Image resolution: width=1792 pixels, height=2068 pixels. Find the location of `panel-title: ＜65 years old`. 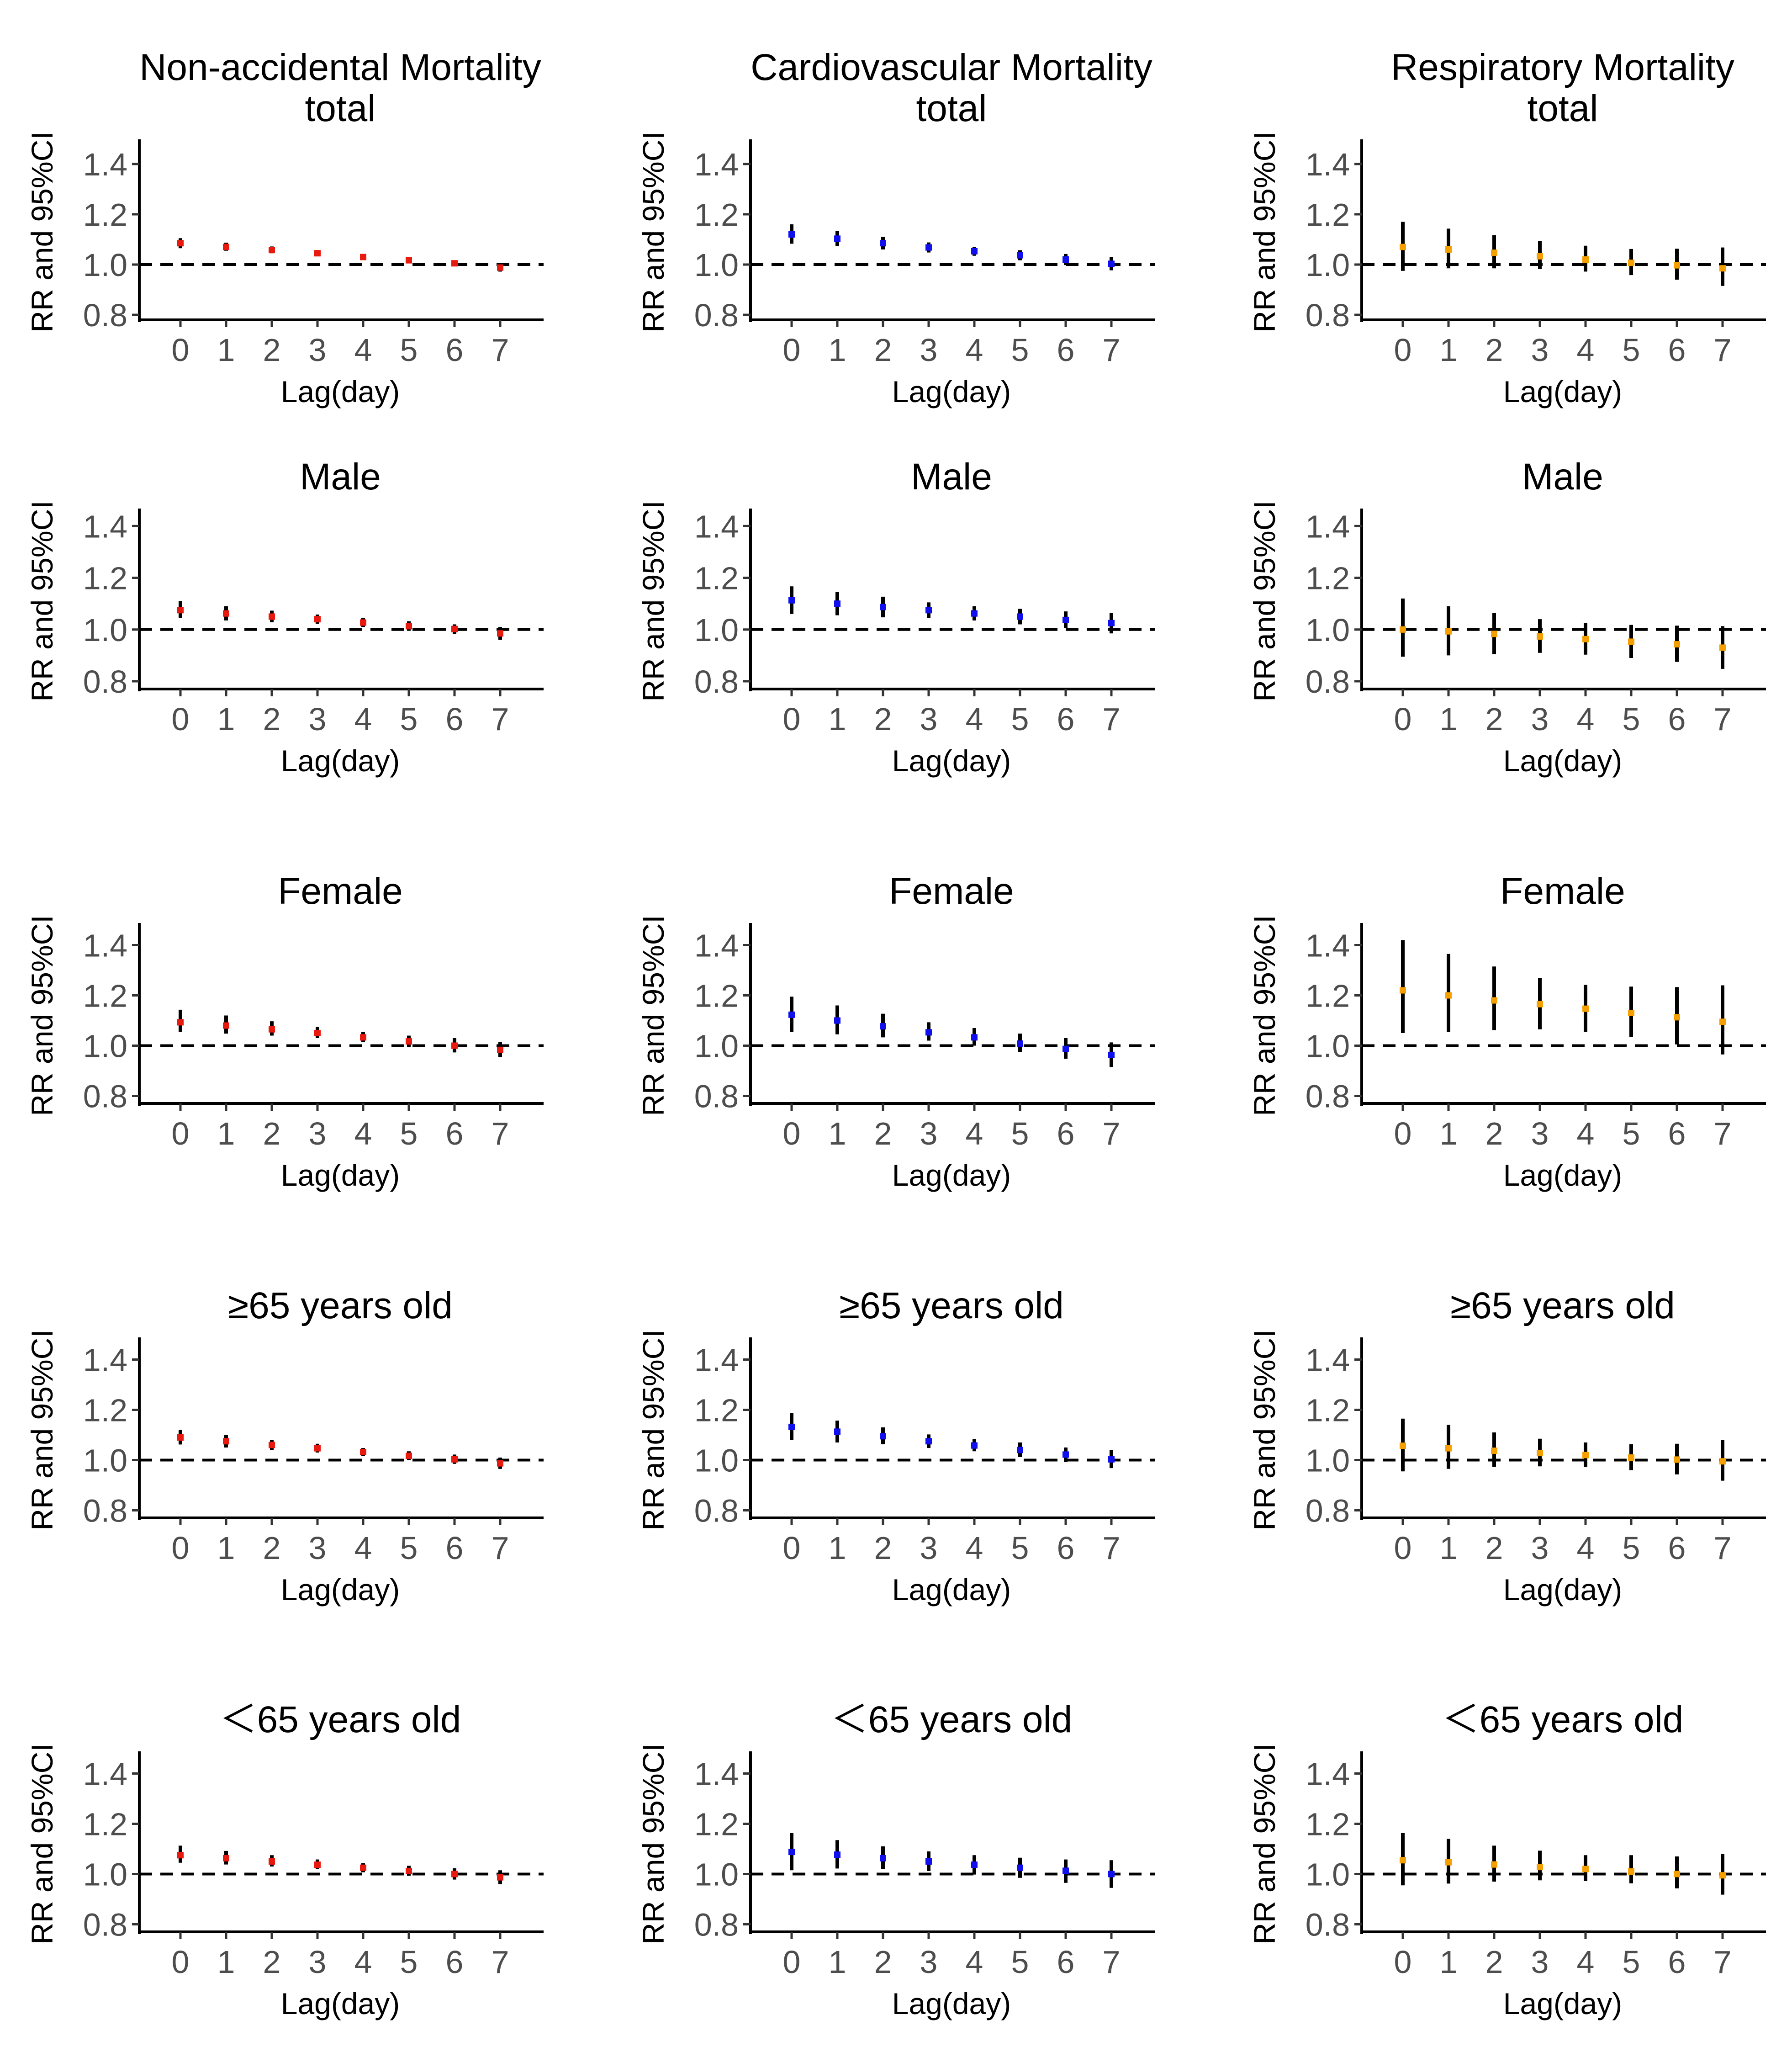

panel-title: ＜65 years old is located at coordinates (952, 1719).